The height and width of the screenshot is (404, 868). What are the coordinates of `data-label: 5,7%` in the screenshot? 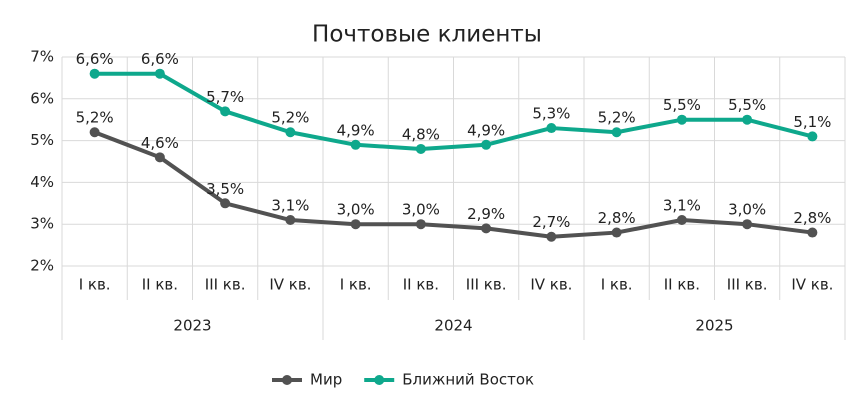 It's located at (225, 97).